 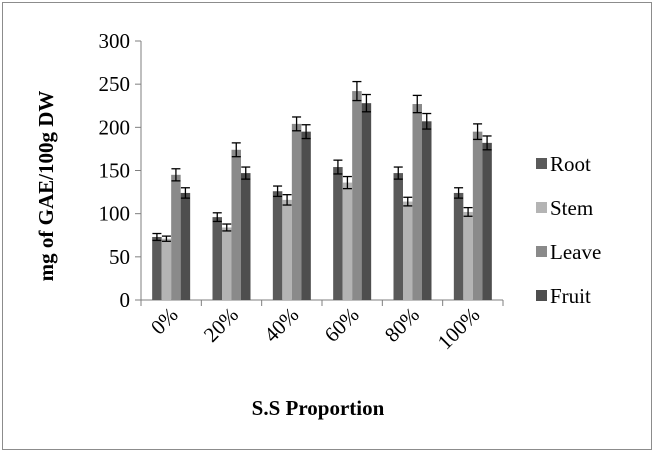 What do you see at coordinates (541, 207) in the screenshot?
I see `legend-swatch-stem` at bounding box center [541, 207].